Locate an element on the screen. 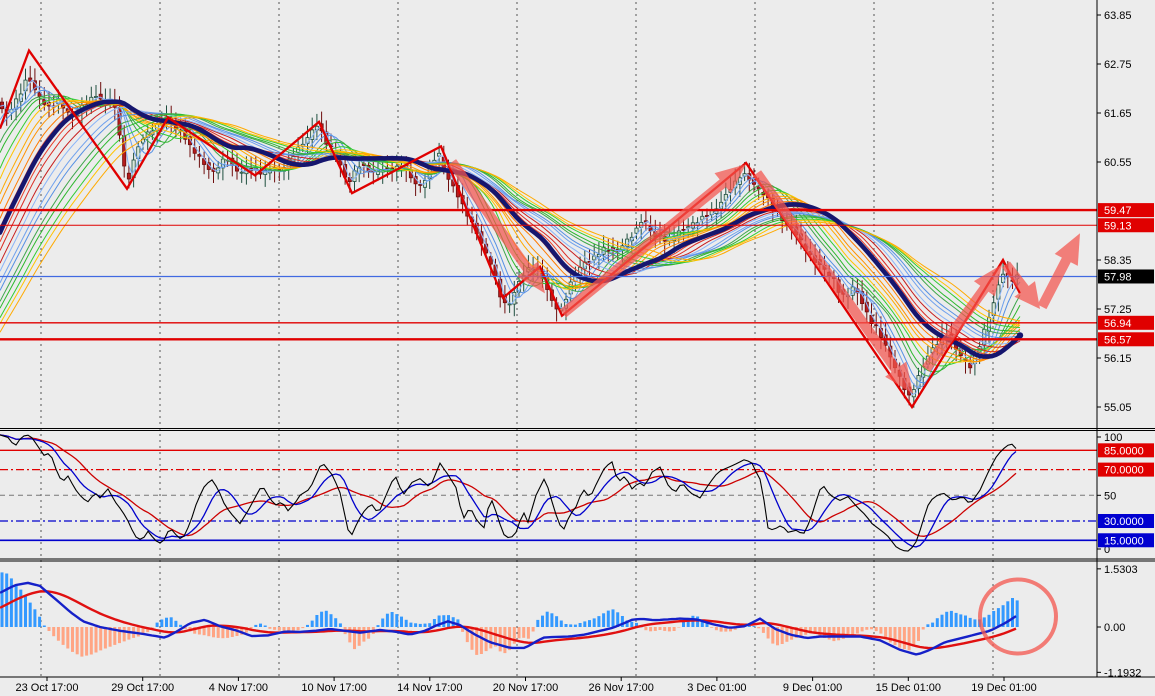 This screenshot has height=696, width=1155. oscillator-axis-label: 0 is located at coordinates (1107, 550).